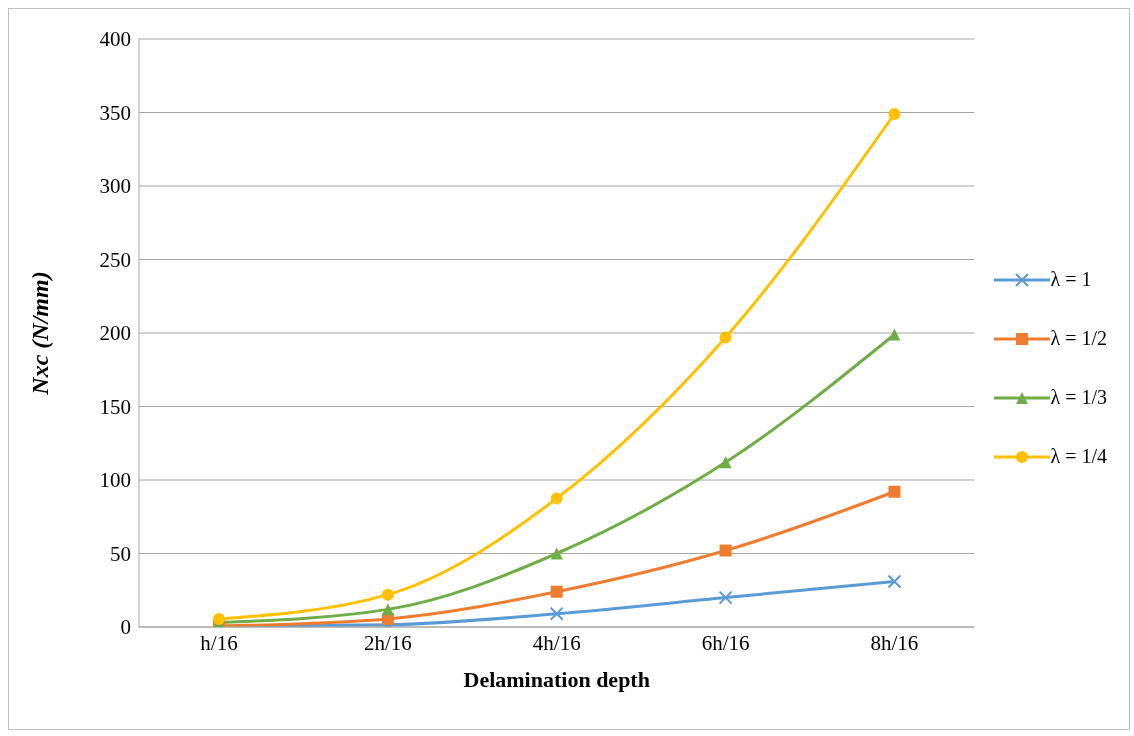 The image size is (1134, 736). I want to click on x-tick-label: h/16, so click(219, 642).